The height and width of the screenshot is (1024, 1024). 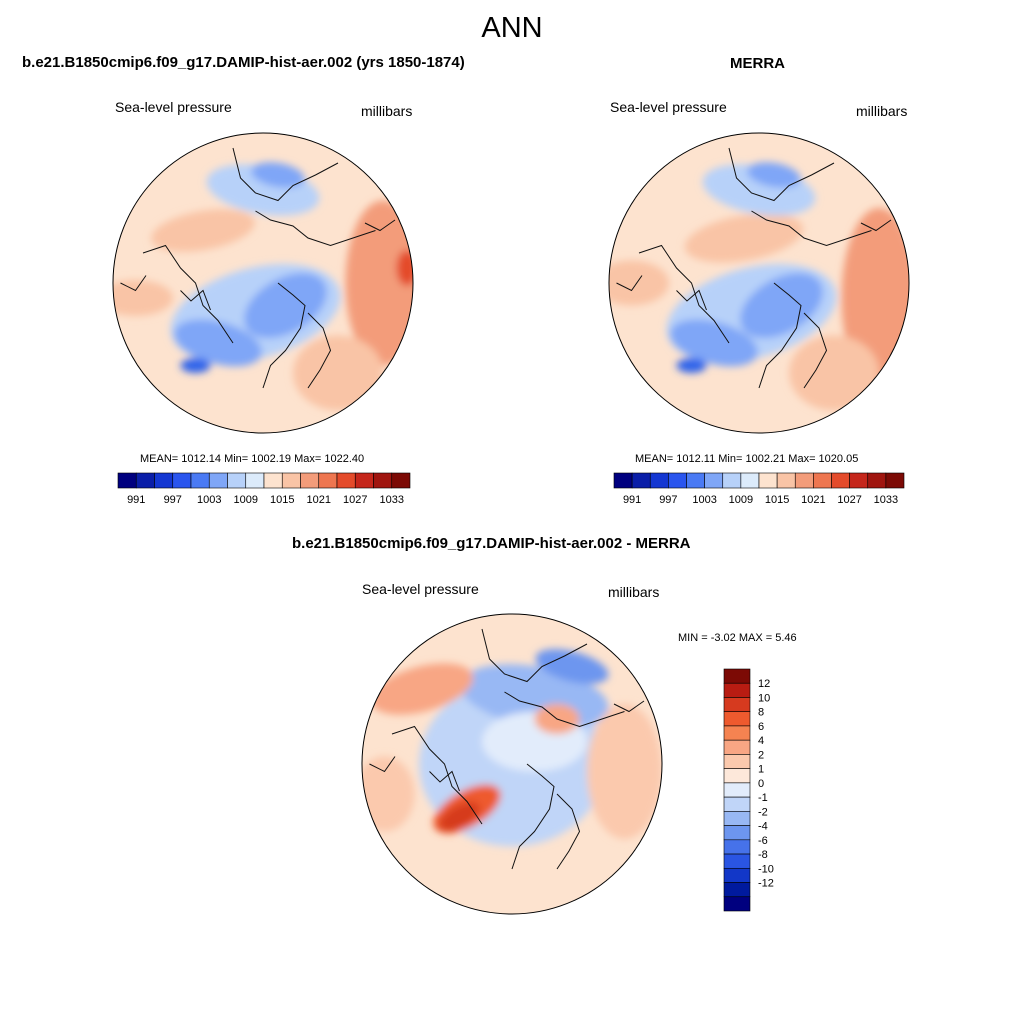 What do you see at coordinates (886, 500) in the screenshot?
I see `colorbar-2-tick-label: 1033` at bounding box center [886, 500].